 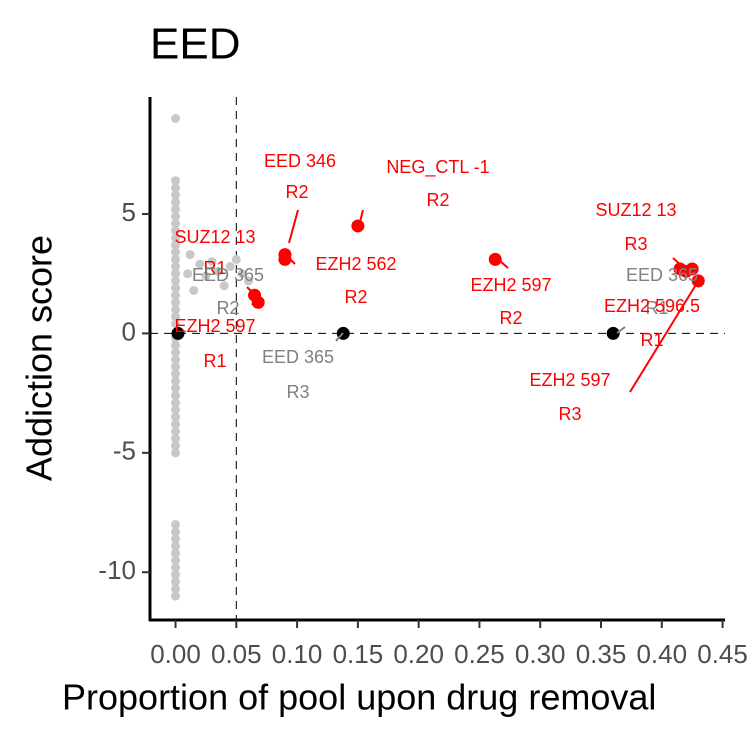 What do you see at coordinates (129, 331) in the screenshot?
I see `y-tick-label: 0` at bounding box center [129, 331].